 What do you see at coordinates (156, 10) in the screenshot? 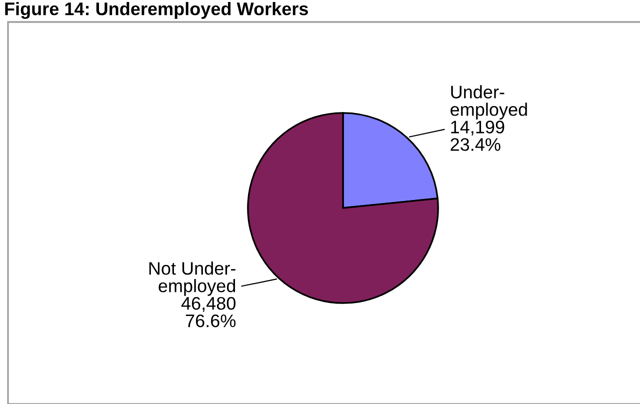
I see `chart-title: Figure 14: Underemployed Workers` at bounding box center [156, 10].